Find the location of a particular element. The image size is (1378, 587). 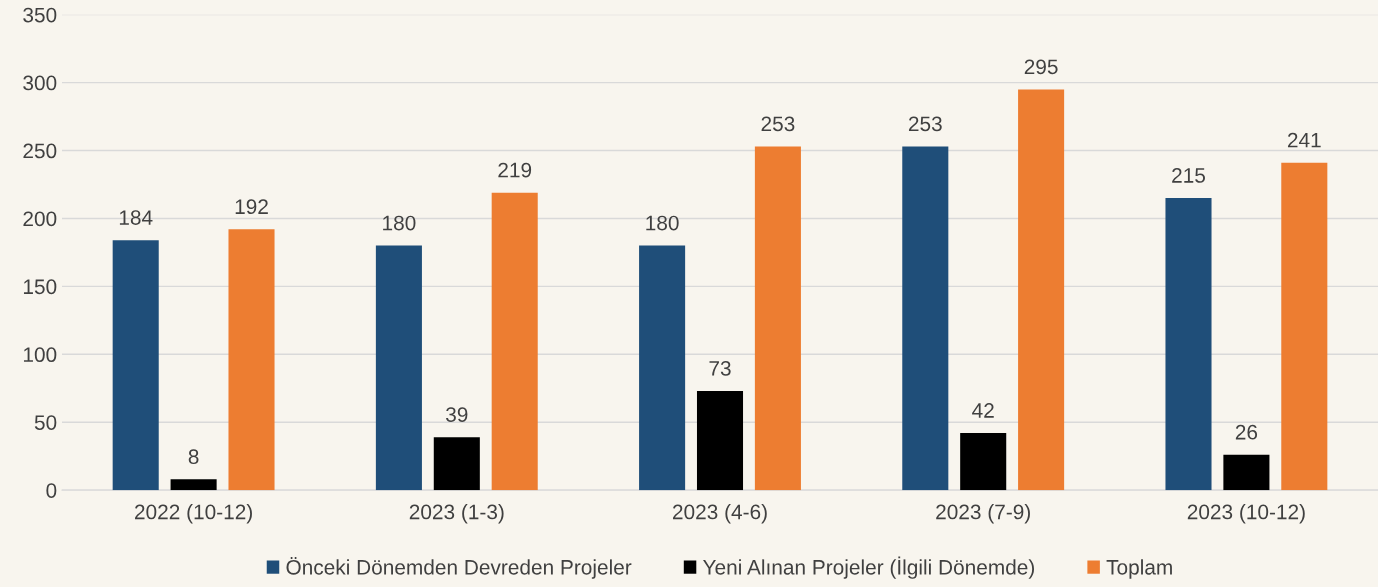

data-label: 241 is located at coordinates (1304, 140).